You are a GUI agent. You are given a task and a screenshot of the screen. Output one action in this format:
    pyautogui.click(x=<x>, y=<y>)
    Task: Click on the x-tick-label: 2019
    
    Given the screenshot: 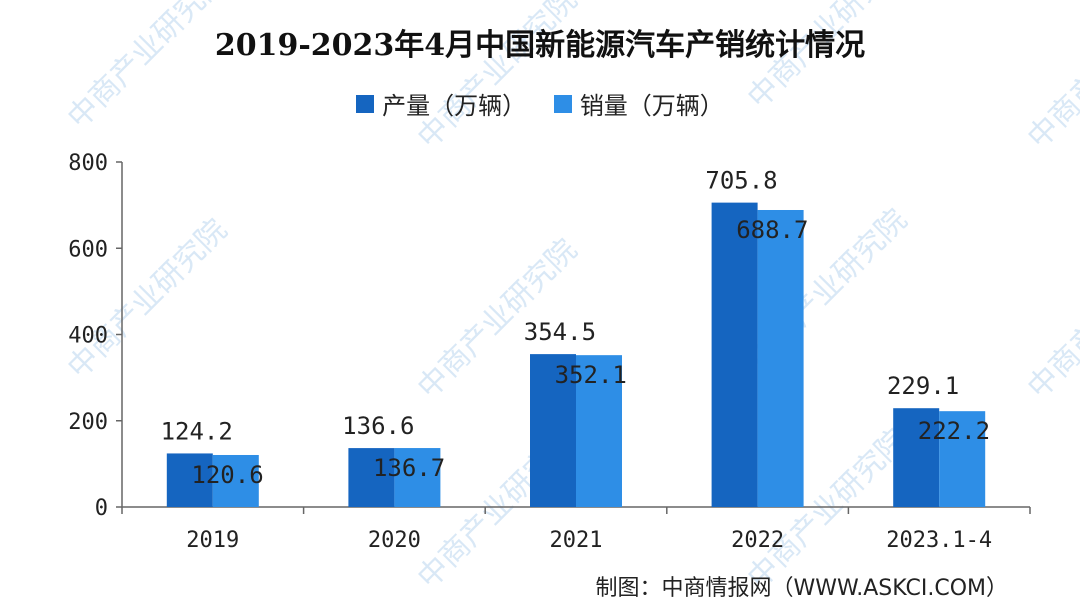 What is the action you would take?
    pyautogui.click(x=212, y=540)
    